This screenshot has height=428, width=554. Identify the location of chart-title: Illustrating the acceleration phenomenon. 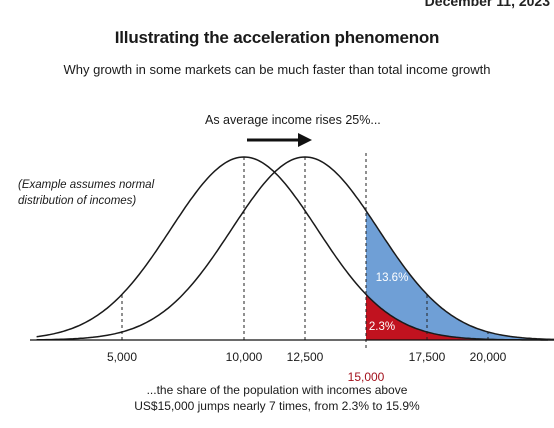
(277, 37).